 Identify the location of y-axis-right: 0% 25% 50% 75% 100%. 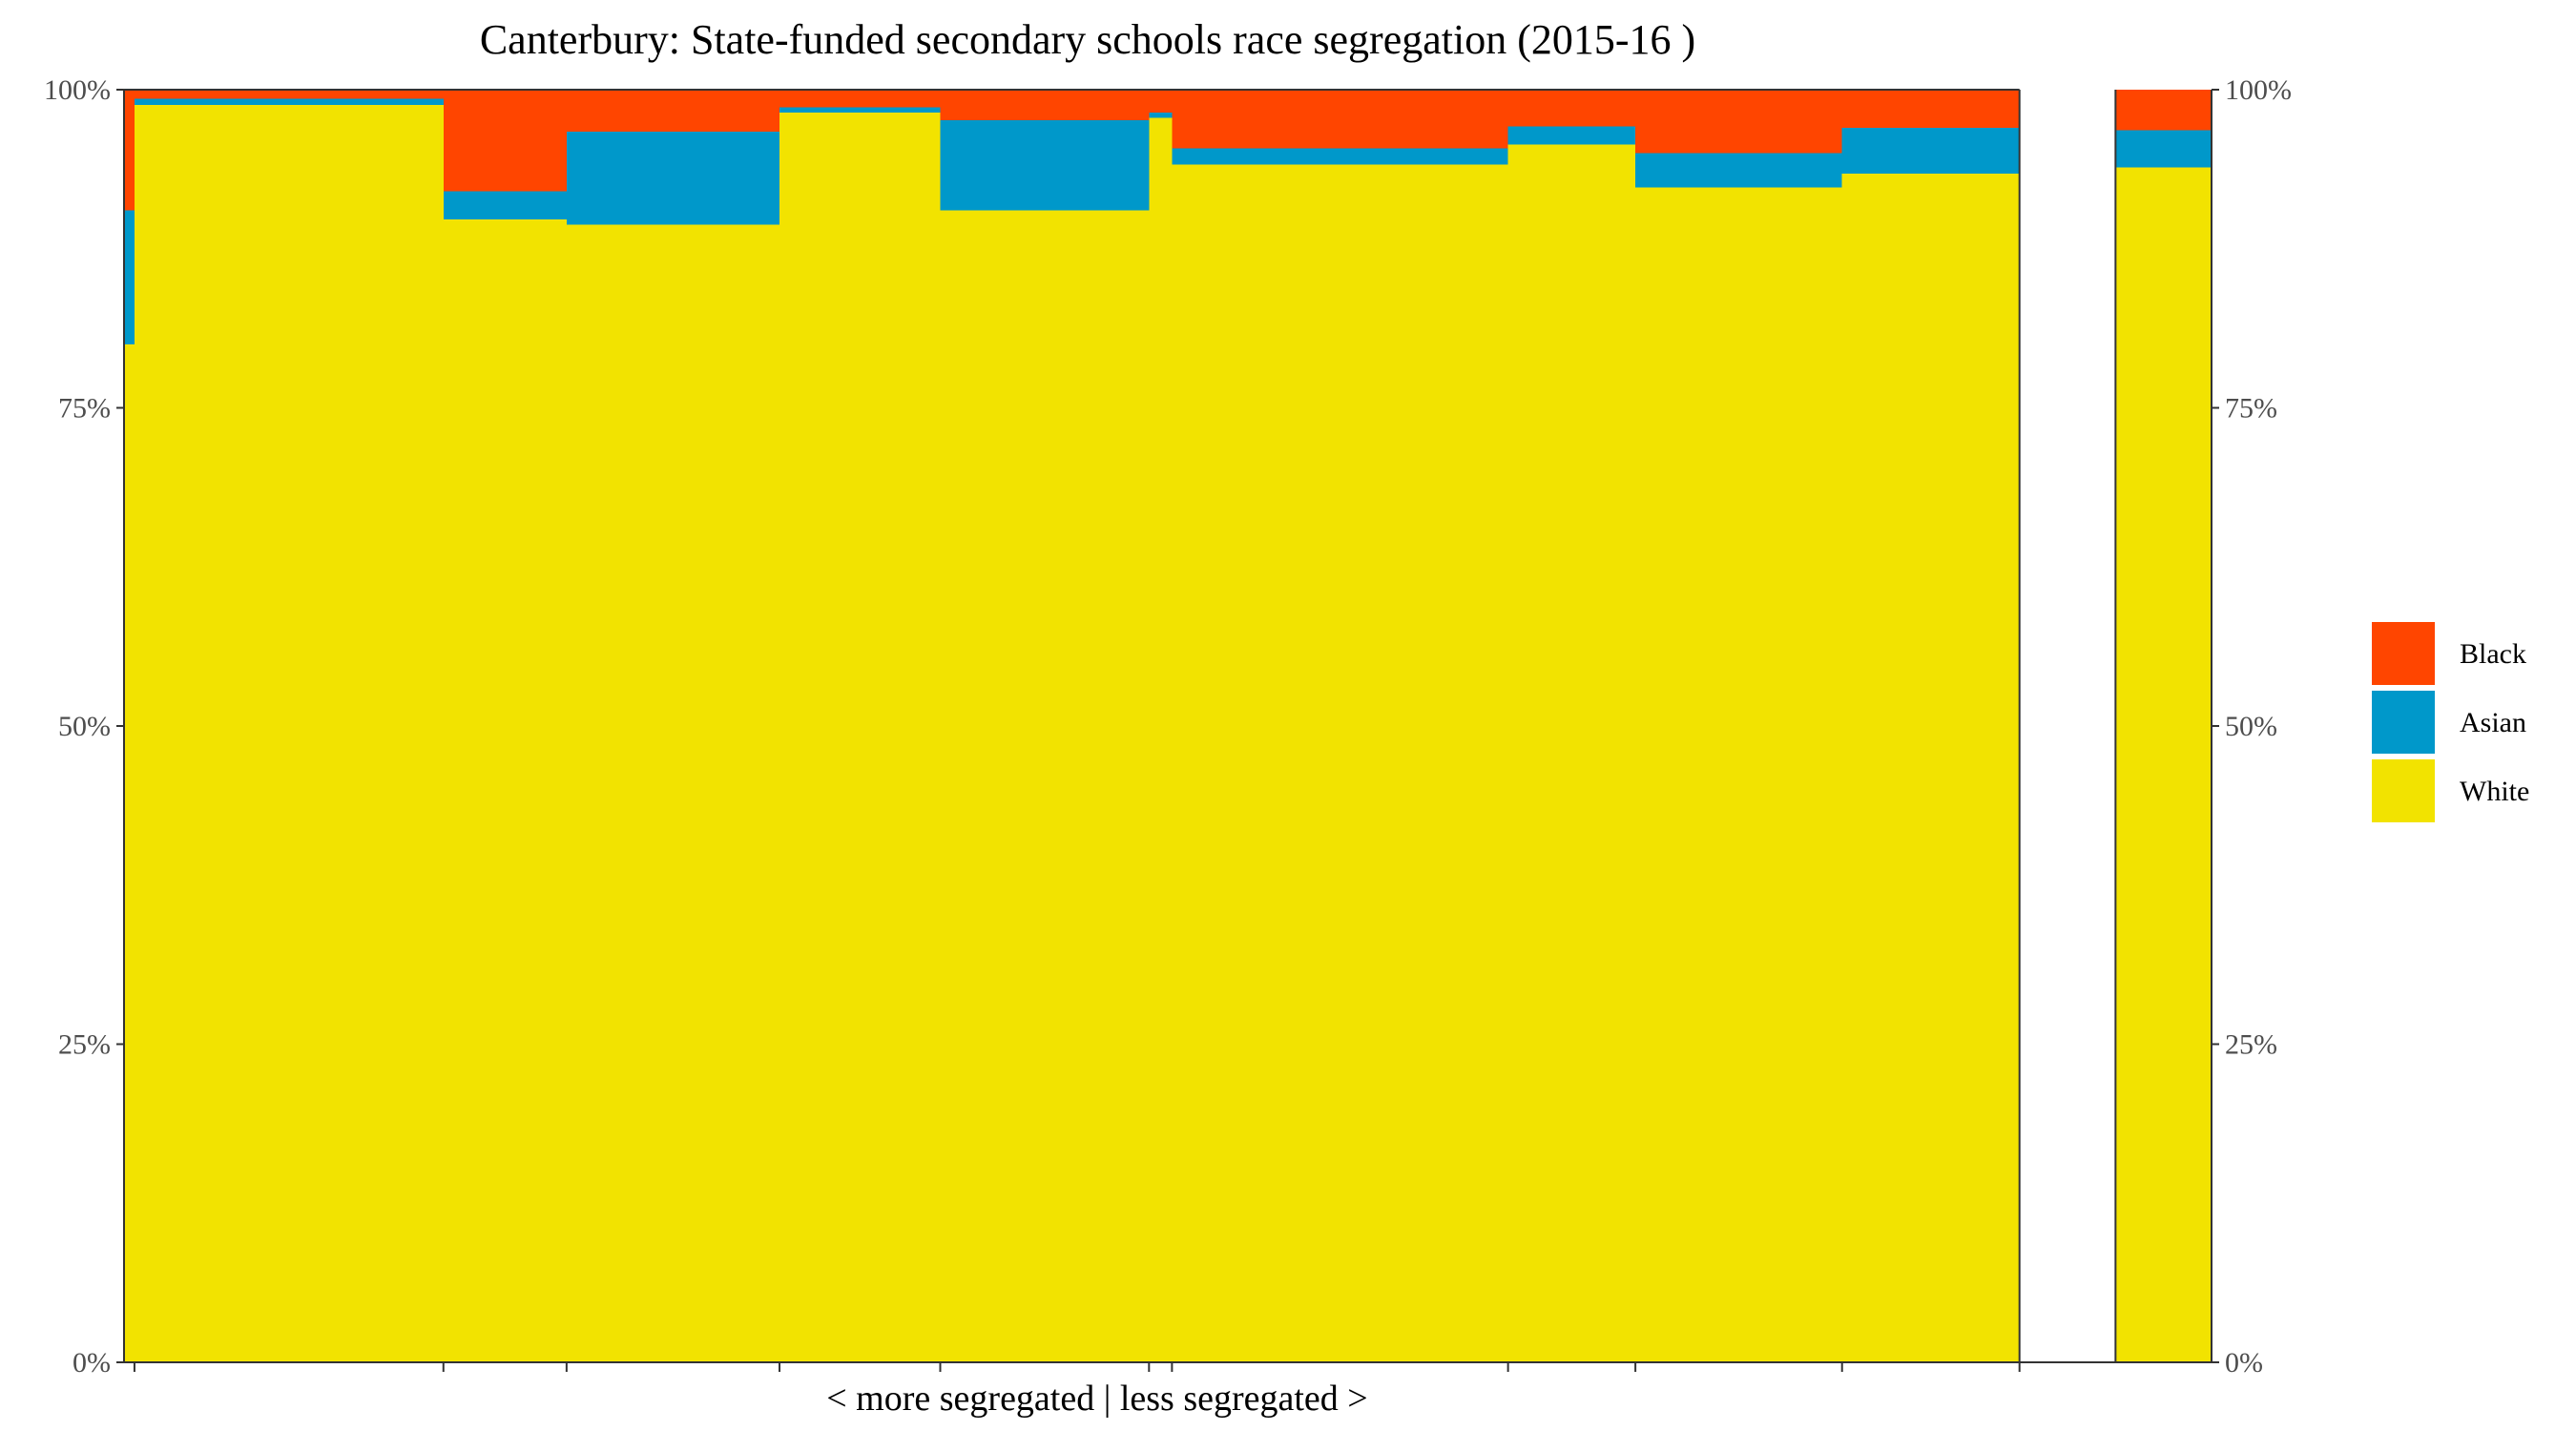
(2252, 726).